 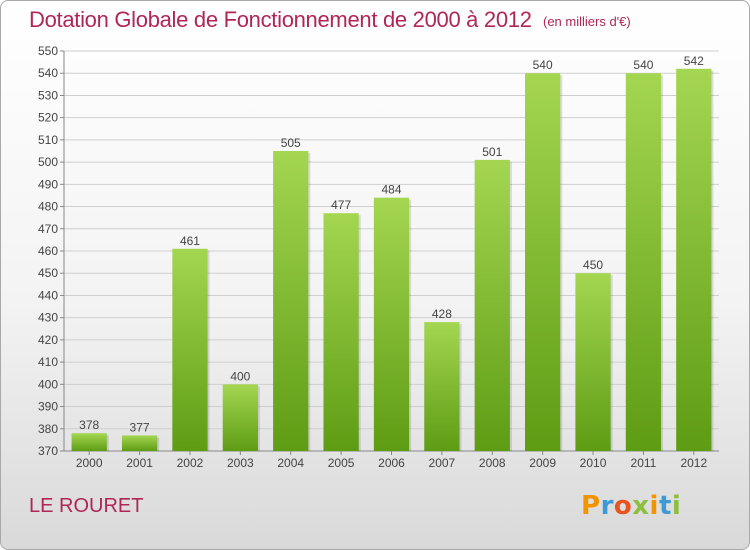 I want to click on logo-letter: P, so click(x=591, y=506).